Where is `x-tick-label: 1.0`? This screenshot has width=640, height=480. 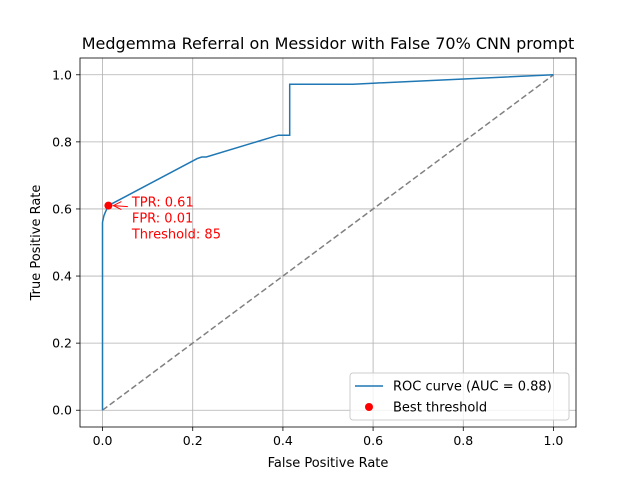 x-tick-label: 1.0 is located at coordinates (554, 440).